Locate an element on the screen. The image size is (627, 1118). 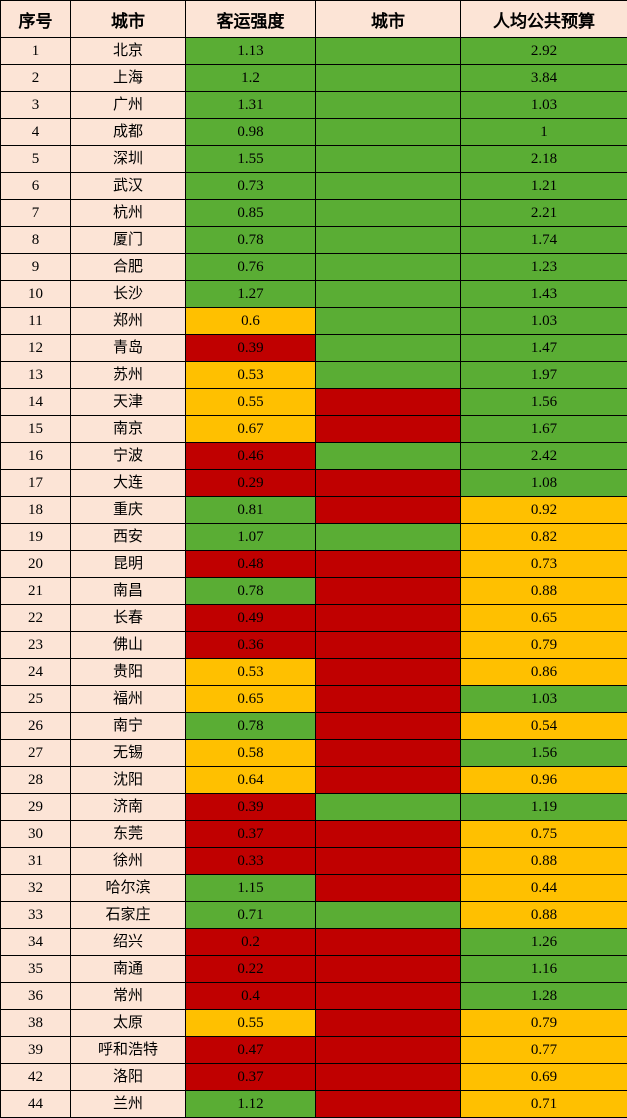
city-name-cell: 南昌 is located at coordinates (128, 591).